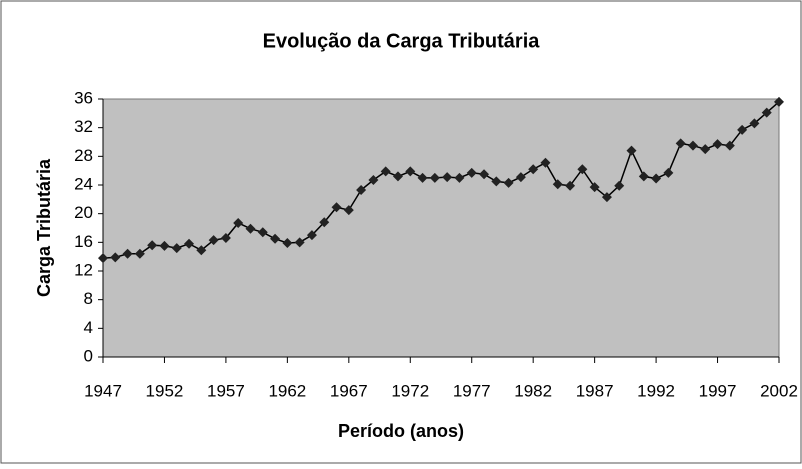 This screenshot has height=469, width=802. What do you see at coordinates (718, 390) in the screenshot?
I see `x-tick-label: 1997` at bounding box center [718, 390].